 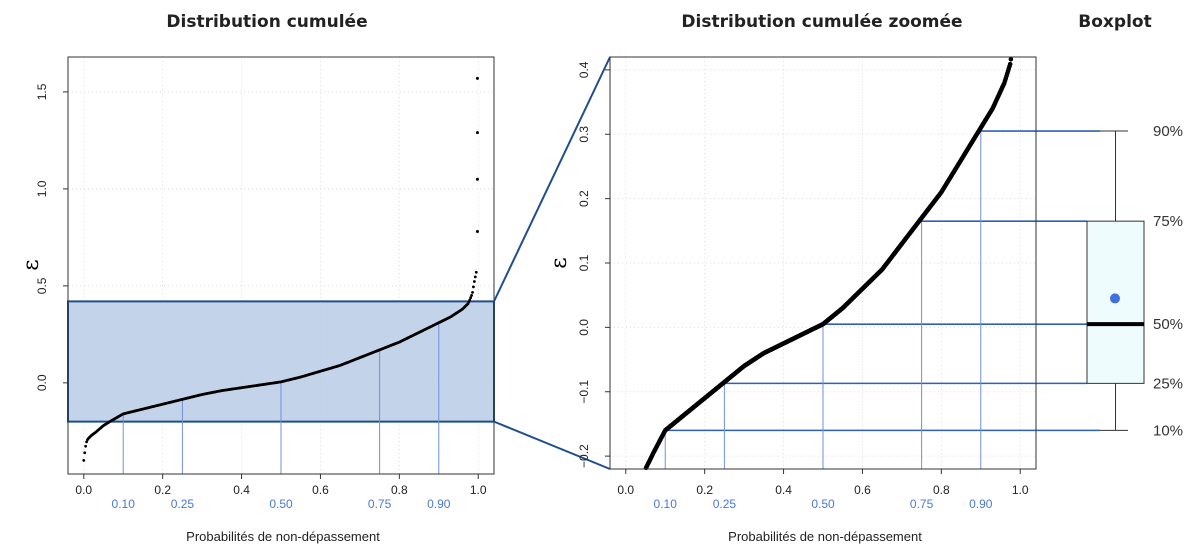 What do you see at coordinates (584, 198) in the screenshot?
I see `right-y-tick-label: 0.2` at bounding box center [584, 198].